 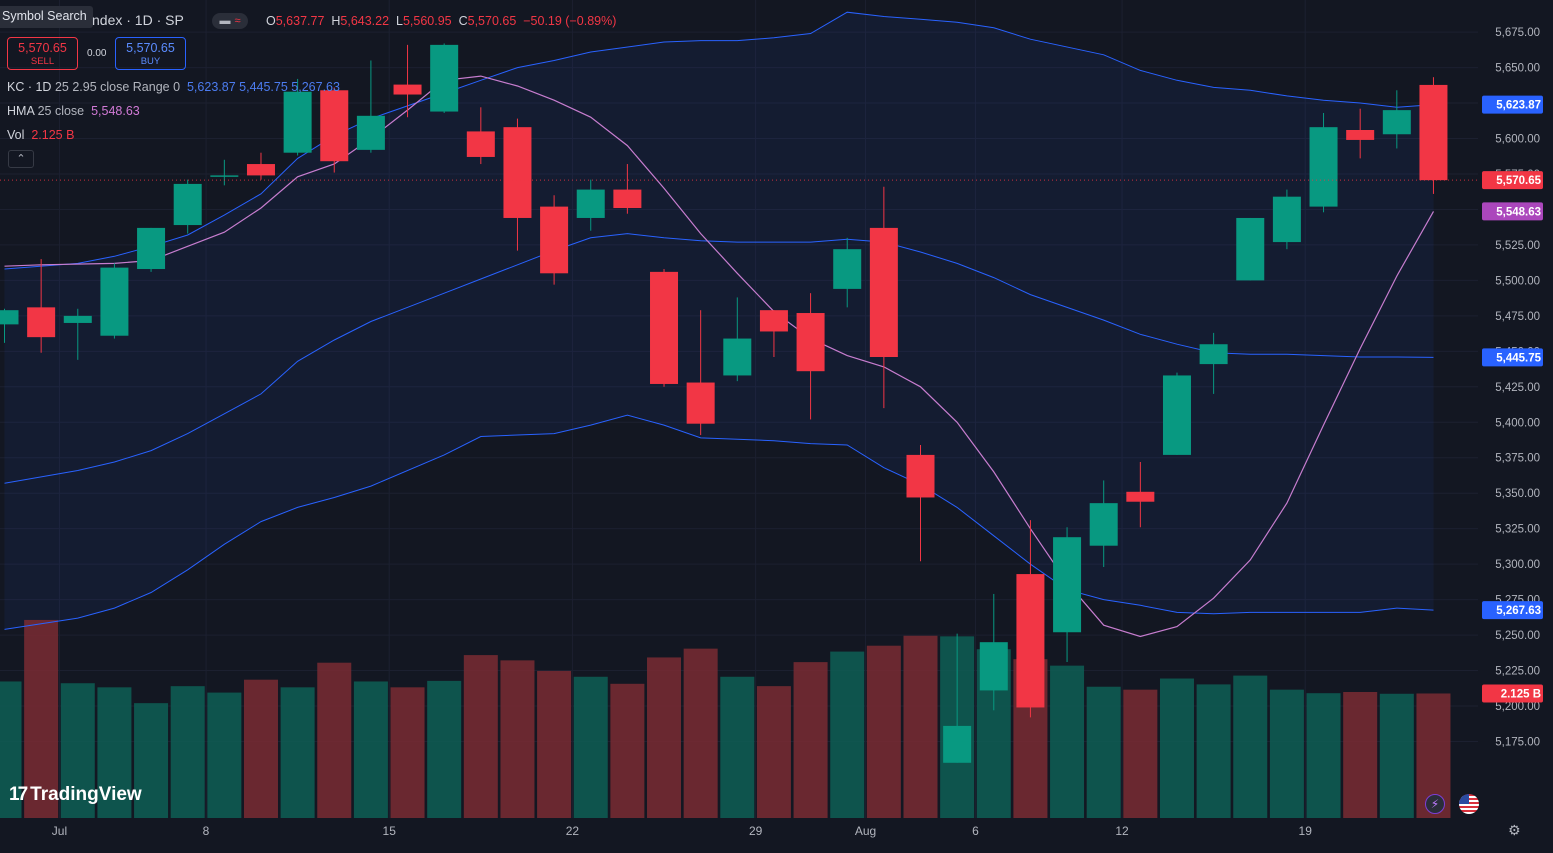 I want to click on kc-upper-value: 5,623.87, so click(x=211, y=87).